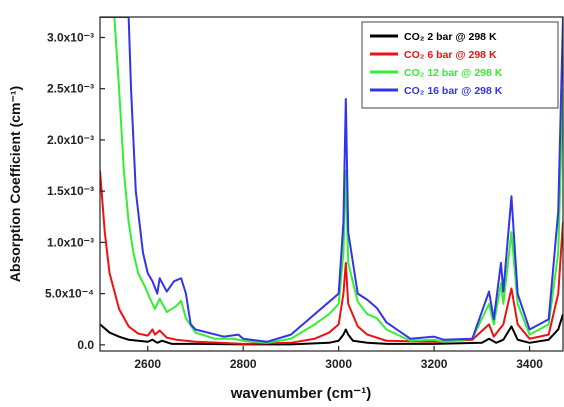  I want to click on x-tick-label: 2800, so click(243, 364).